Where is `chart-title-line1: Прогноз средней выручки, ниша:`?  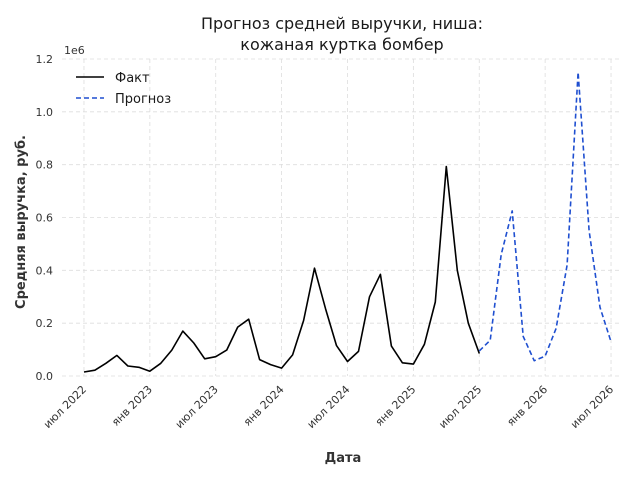
chart-title-line1: Прогноз средней выручки, ниша: is located at coordinates (342, 23).